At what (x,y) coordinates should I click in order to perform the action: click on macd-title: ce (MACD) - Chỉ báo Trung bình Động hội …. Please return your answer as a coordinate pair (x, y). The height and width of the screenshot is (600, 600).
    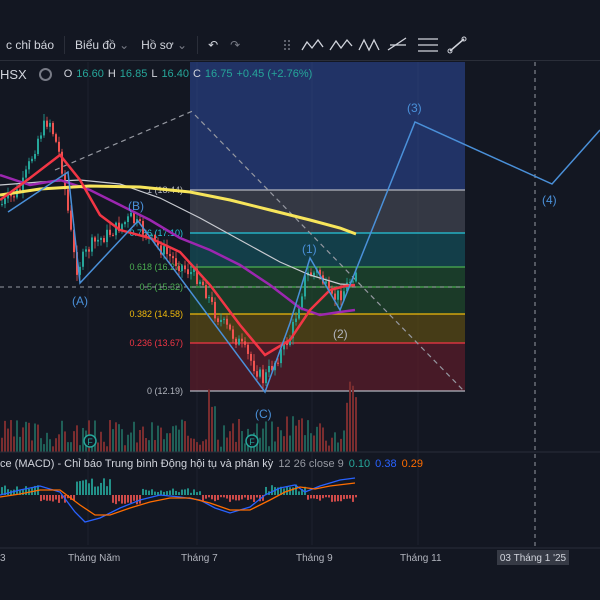
    Looking at the image, I should click on (137, 464).